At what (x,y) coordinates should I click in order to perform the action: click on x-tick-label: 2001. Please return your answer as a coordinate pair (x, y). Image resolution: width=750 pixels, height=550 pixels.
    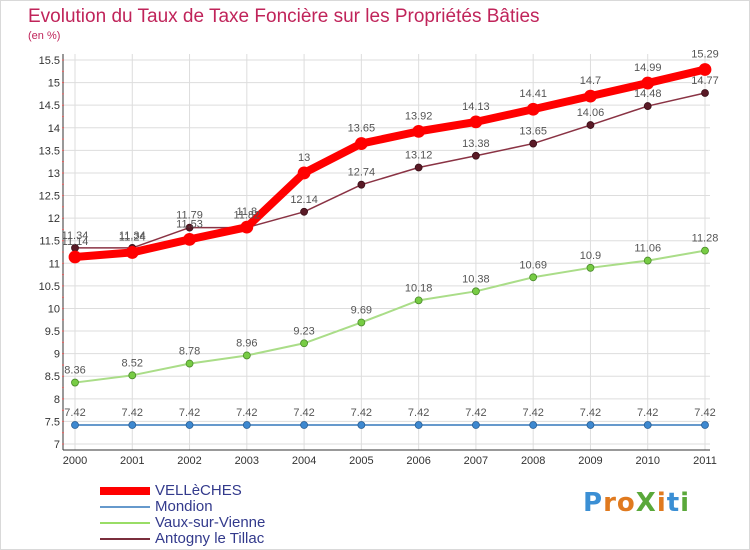
    Looking at the image, I should click on (132, 461).